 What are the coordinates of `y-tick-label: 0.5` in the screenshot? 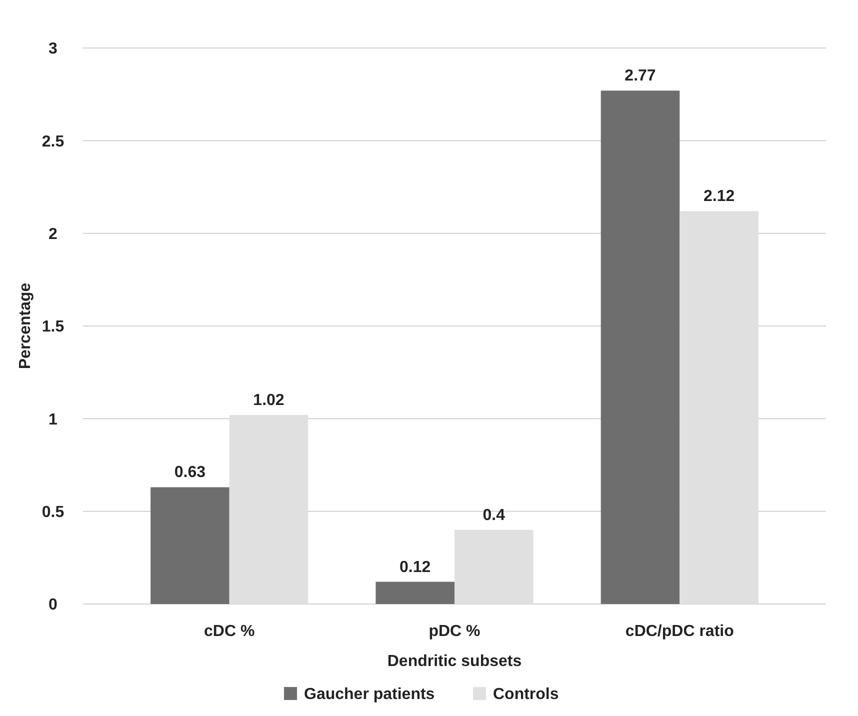 It's located at (53, 512).